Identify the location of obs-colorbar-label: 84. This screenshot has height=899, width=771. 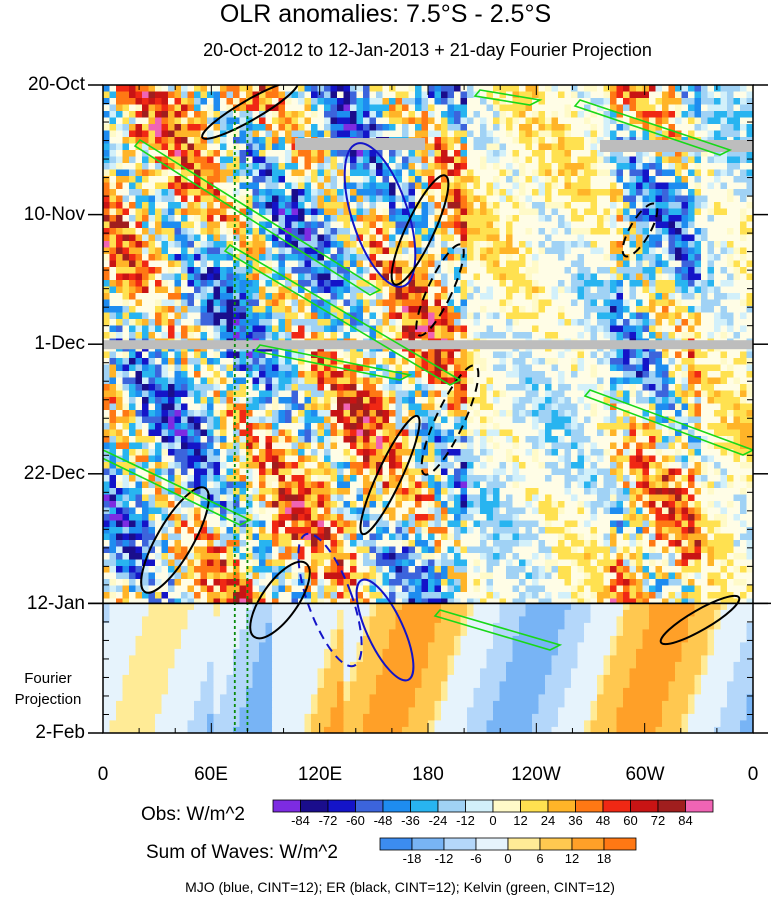
(685, 820).